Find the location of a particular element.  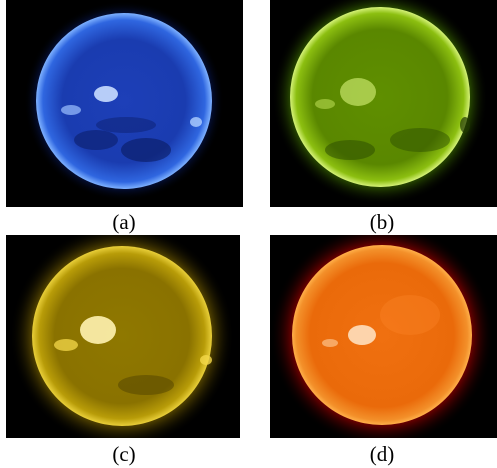

caption-c: (c) is located at coordinates (124, 454).